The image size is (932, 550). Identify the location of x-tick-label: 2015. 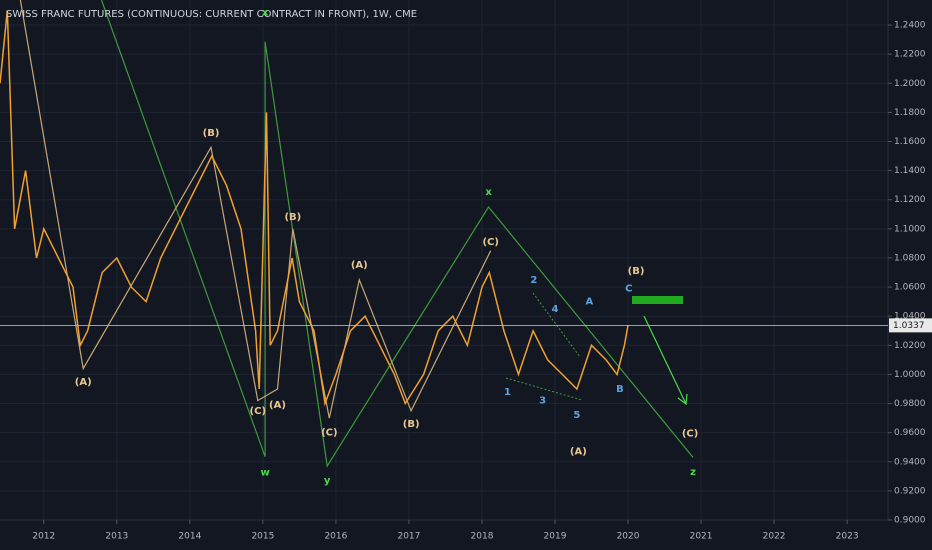
(262, 537).